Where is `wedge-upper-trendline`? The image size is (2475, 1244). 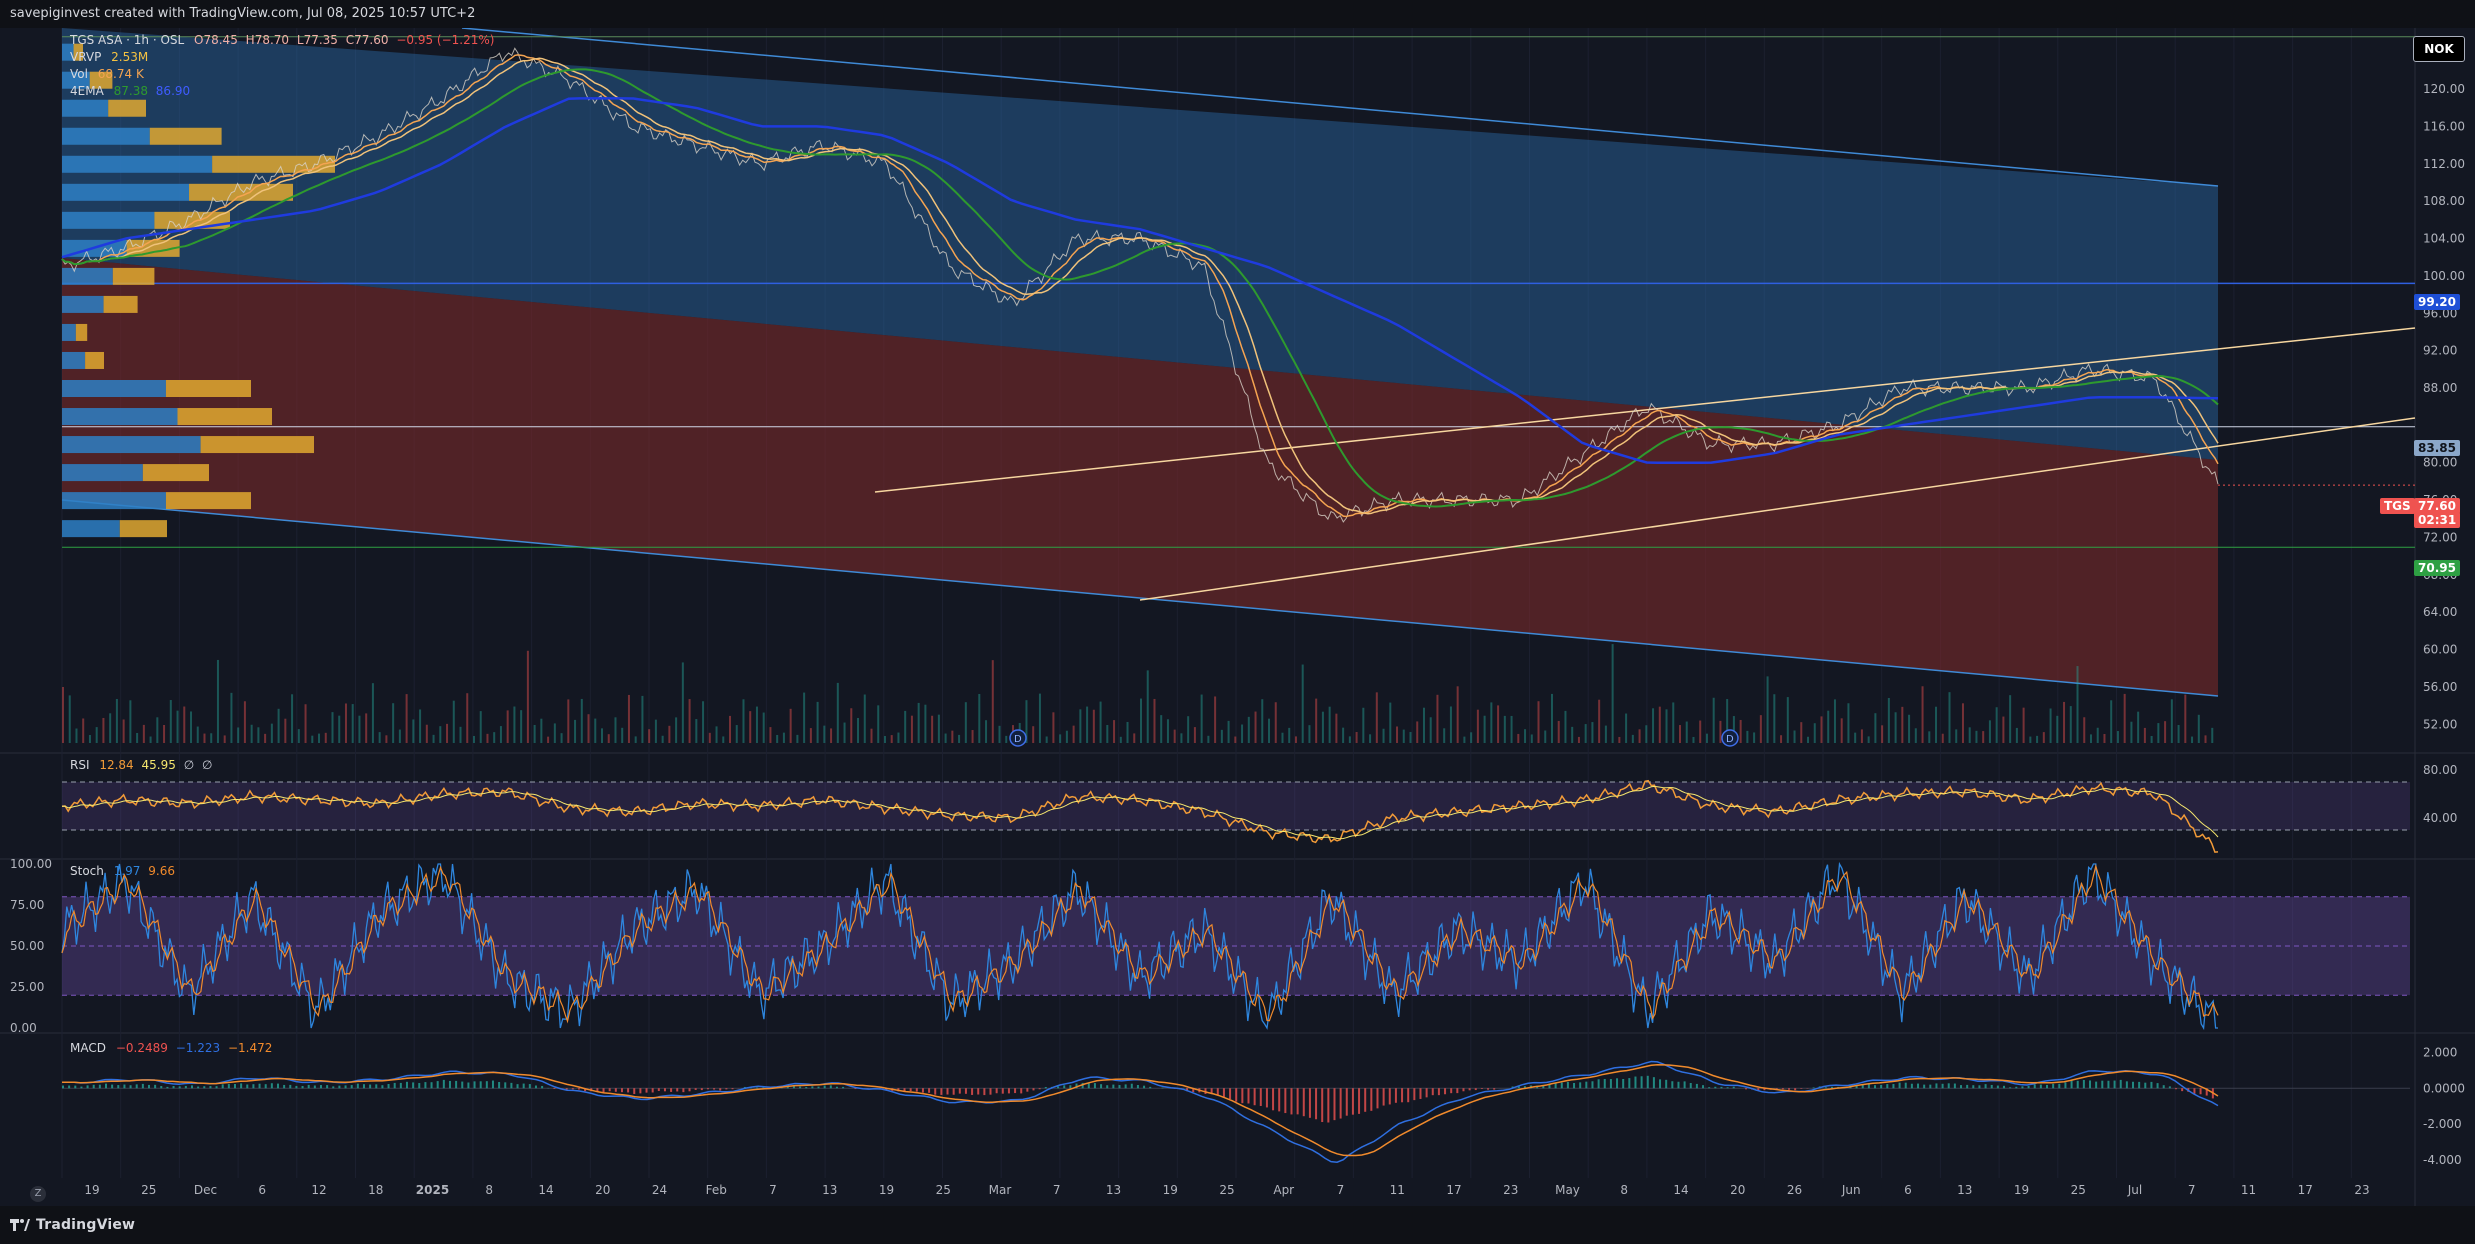 wedge-upper-trendline is located at coordinates (1645, 410).